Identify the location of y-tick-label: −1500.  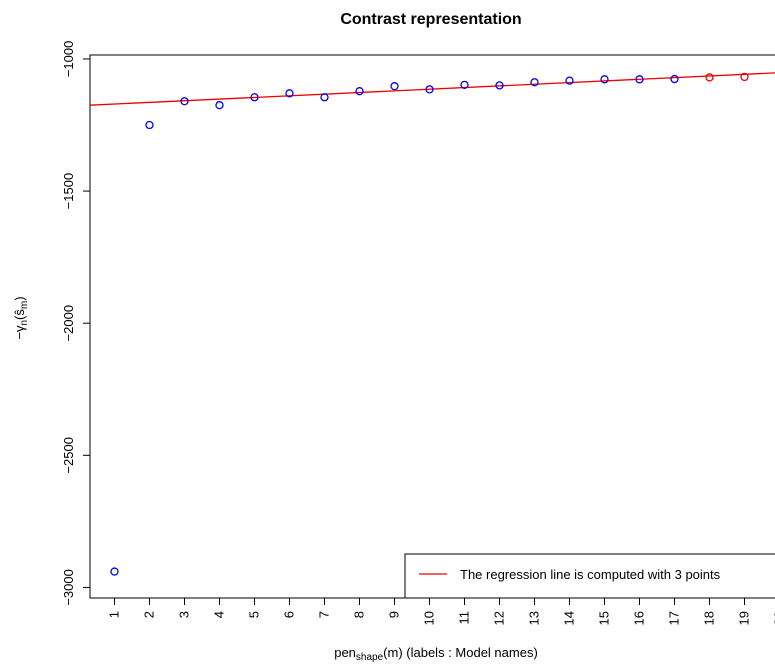
(68, 191).